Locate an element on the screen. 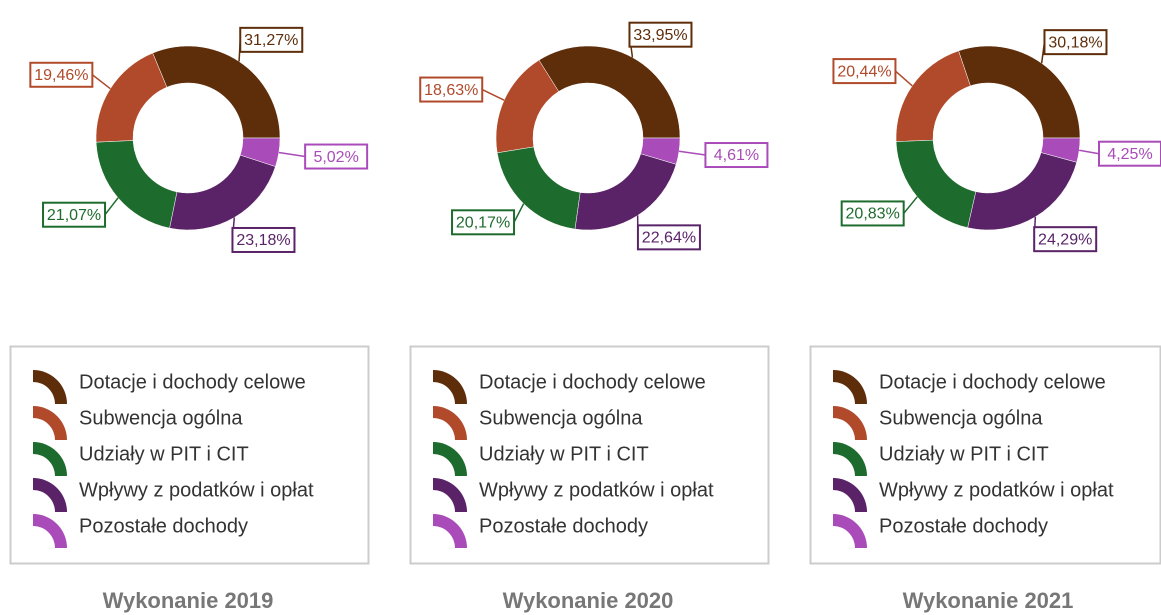 The height and width of the screenshot is (615, 1161). value-label: 24,29% is located at coordinates (1065, 239).